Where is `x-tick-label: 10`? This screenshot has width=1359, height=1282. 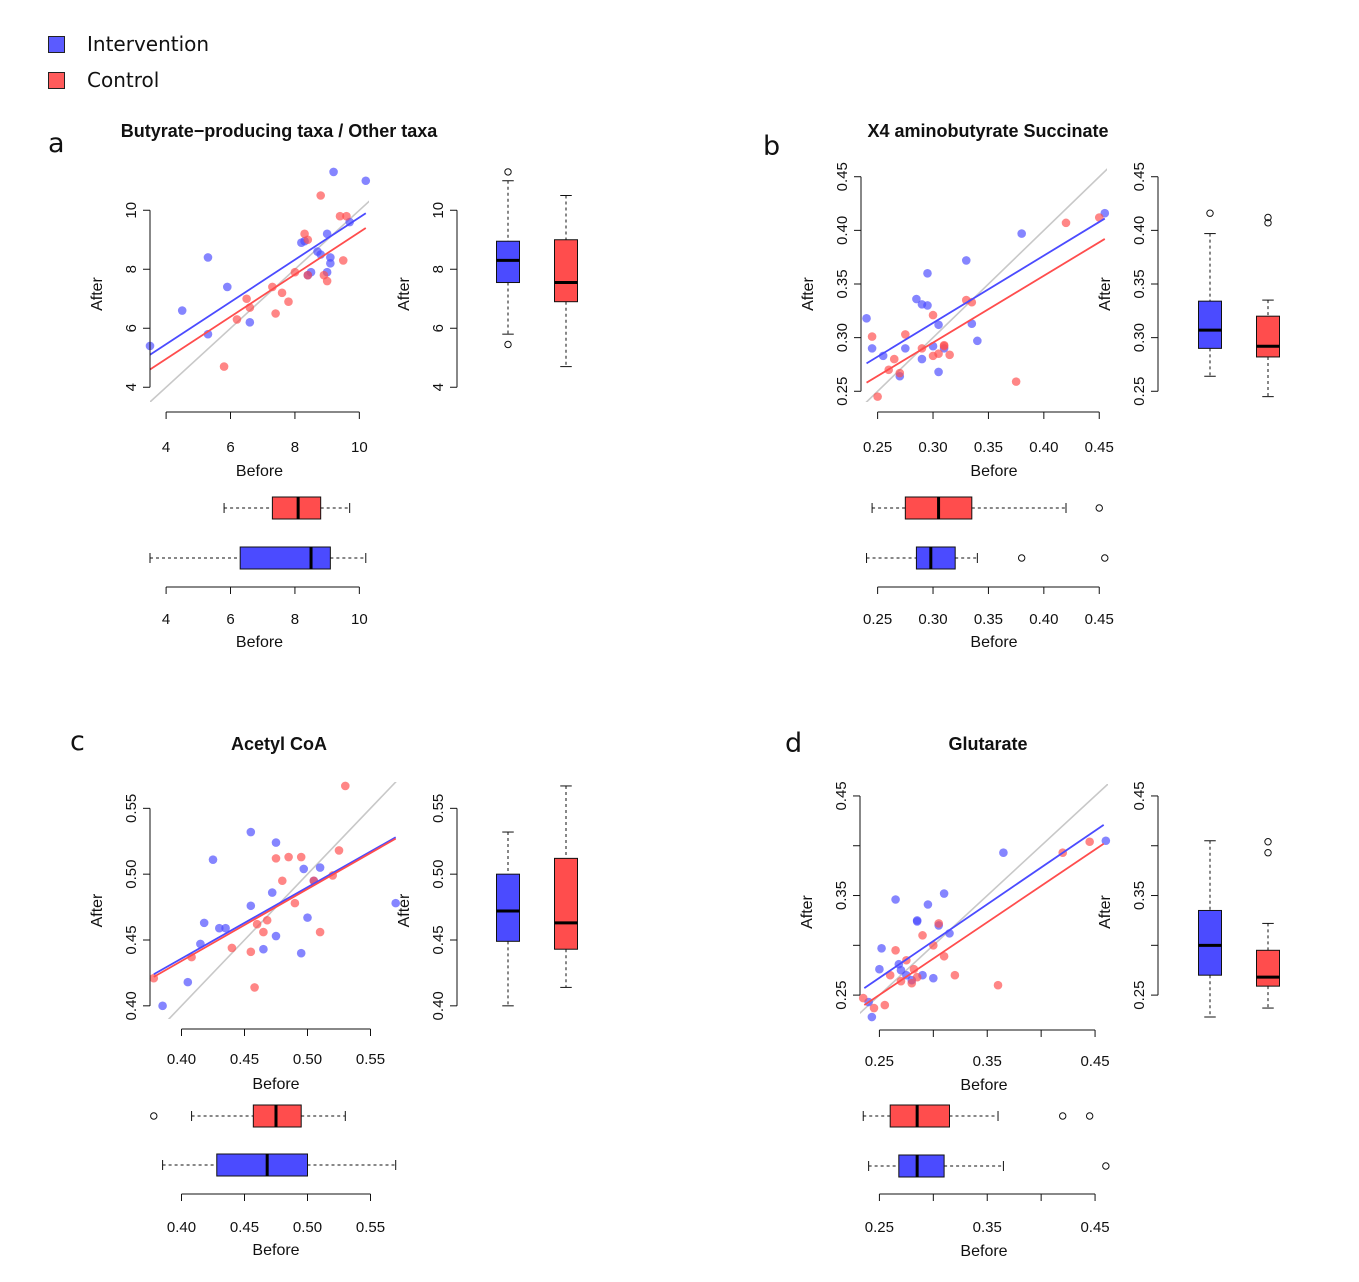
x-tick-label: 10 is located at coordinates (359, 447).